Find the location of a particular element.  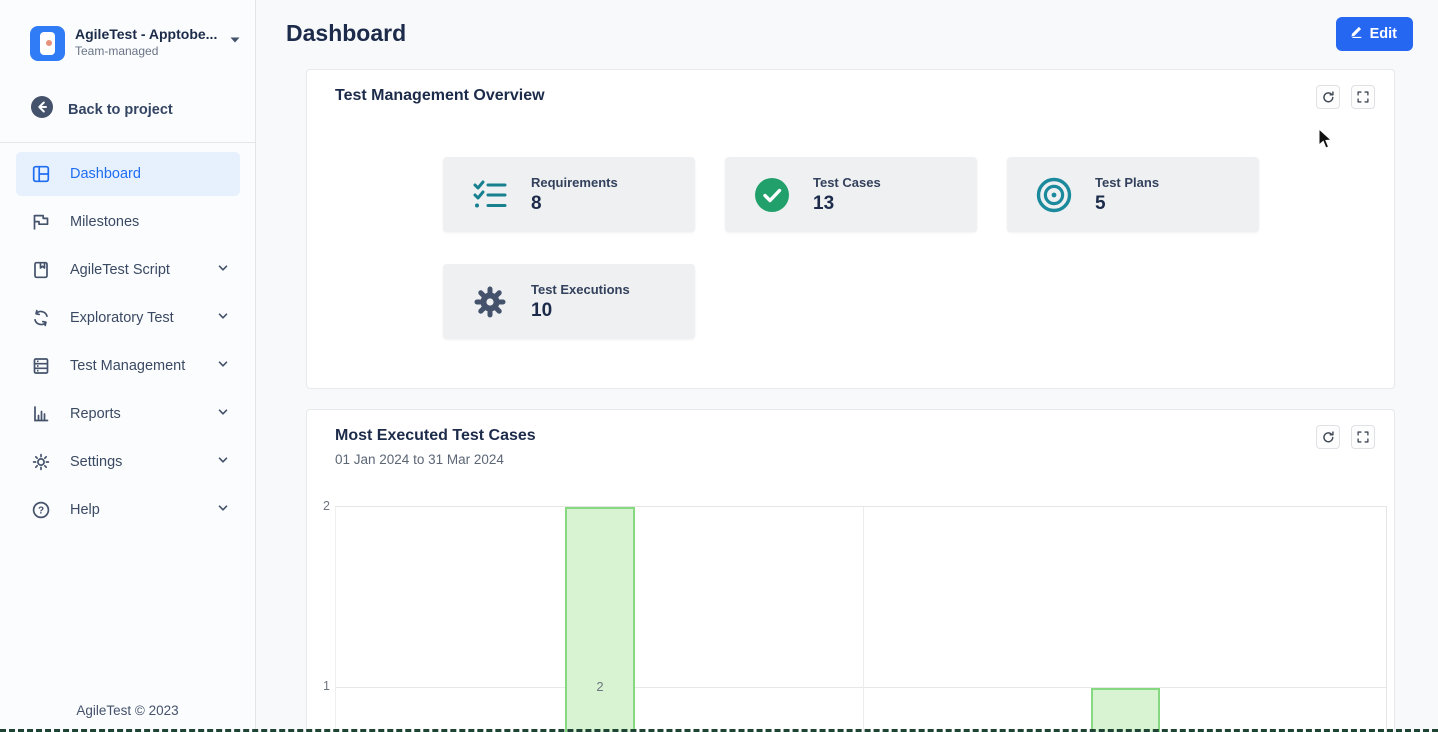

sidebar-item-settings: Settings is located at coordinates (128, 462).